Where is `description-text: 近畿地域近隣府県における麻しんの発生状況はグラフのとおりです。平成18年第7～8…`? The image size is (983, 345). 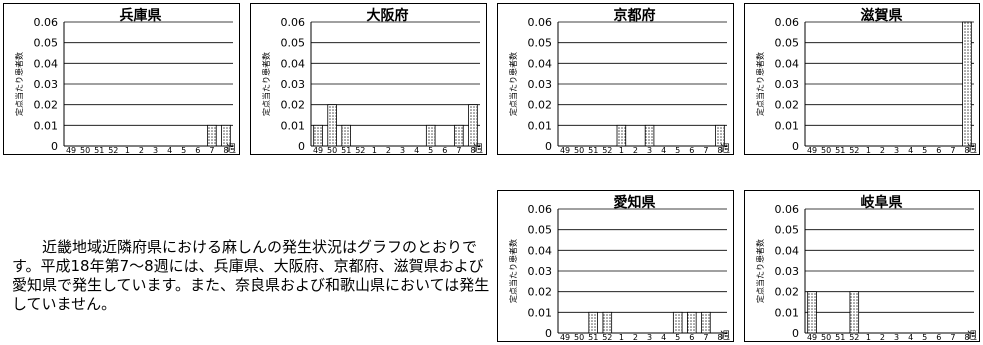 description-text: 近畿地域近隣府県における麻しんの発生状況はグラフのとおりです。平成18年第7～8… is located at coordinates (251, 275).